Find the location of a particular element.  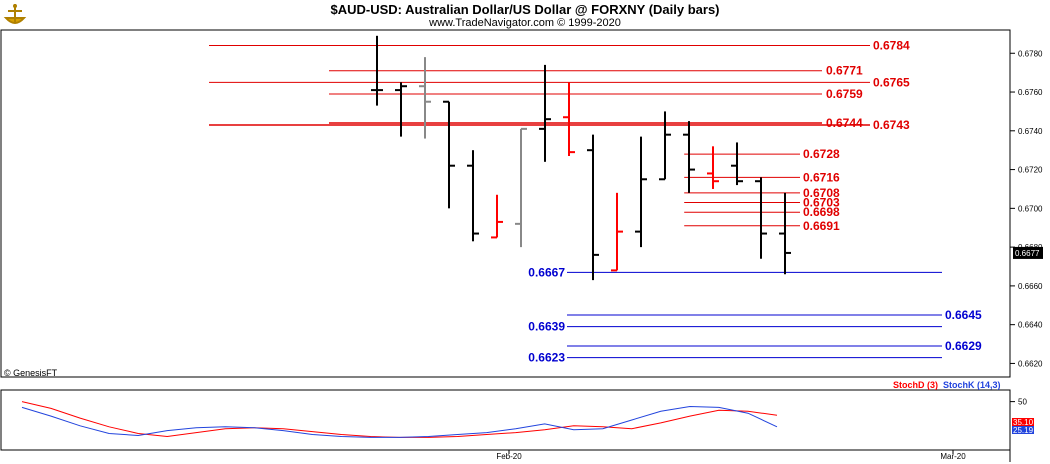

resistance-label: 0.6759 is located at coordinates (844, 94).